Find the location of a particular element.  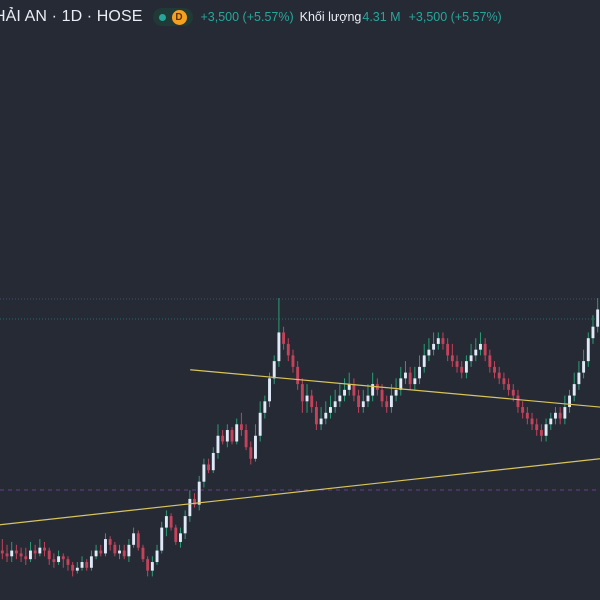

trendline-upper-resistance is located at coordinates (395, 388).